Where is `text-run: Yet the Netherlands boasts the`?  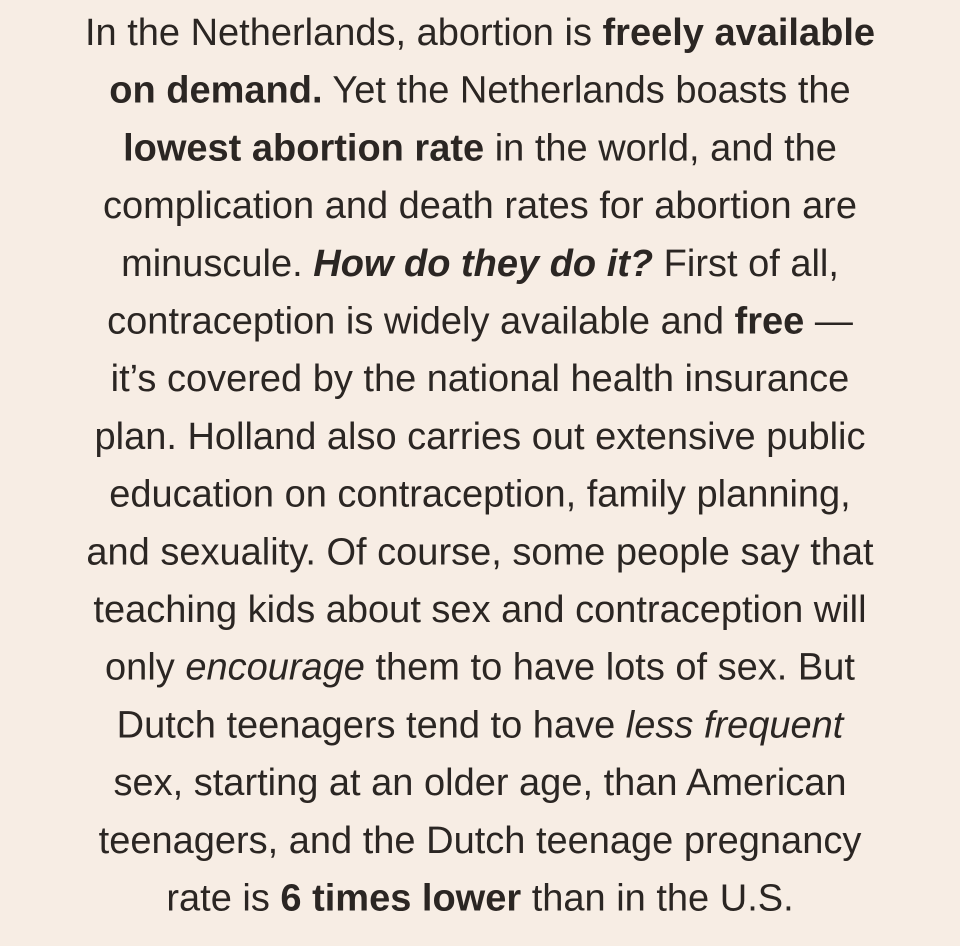
text-run: Yet the Netherlands boasts the is located at coordinates (587, 91).